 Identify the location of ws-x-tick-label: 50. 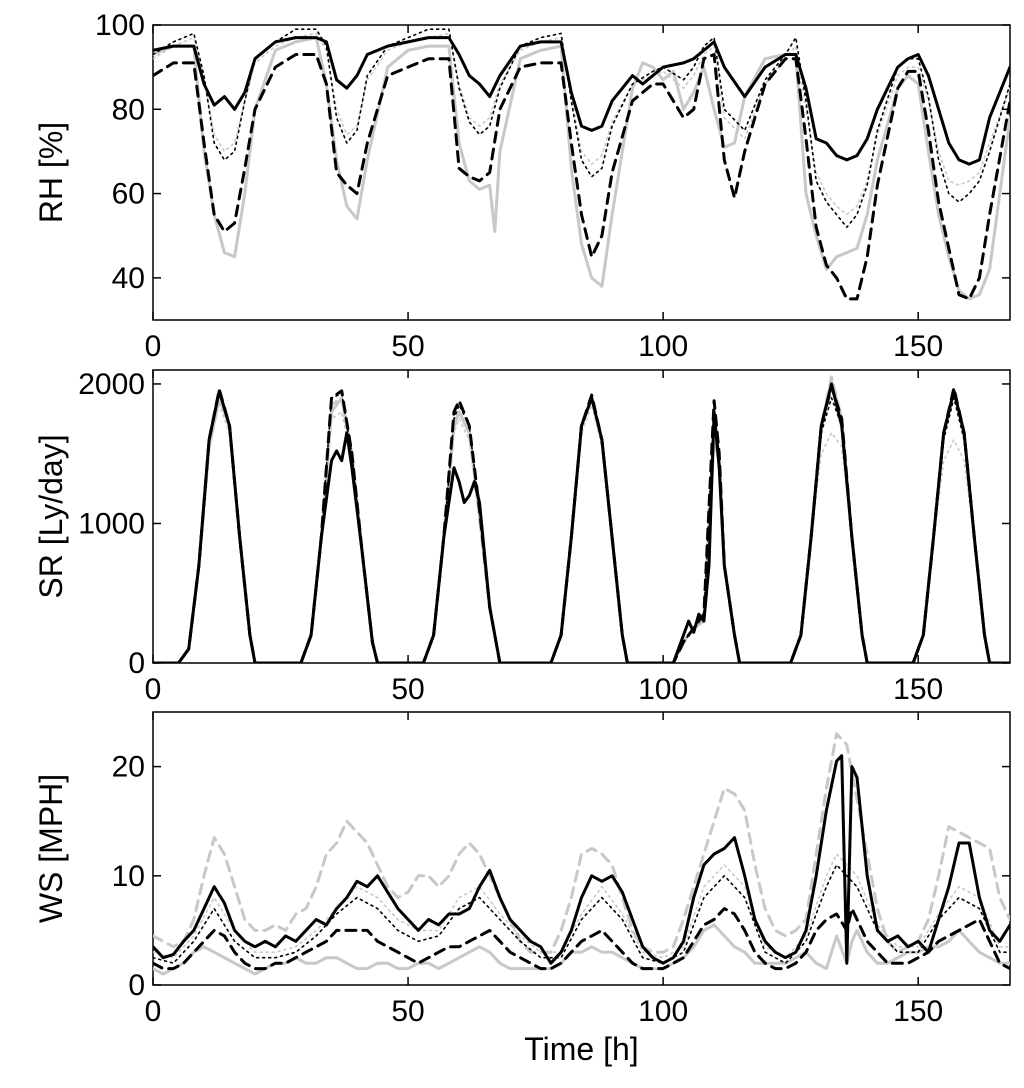
(407, 1011).